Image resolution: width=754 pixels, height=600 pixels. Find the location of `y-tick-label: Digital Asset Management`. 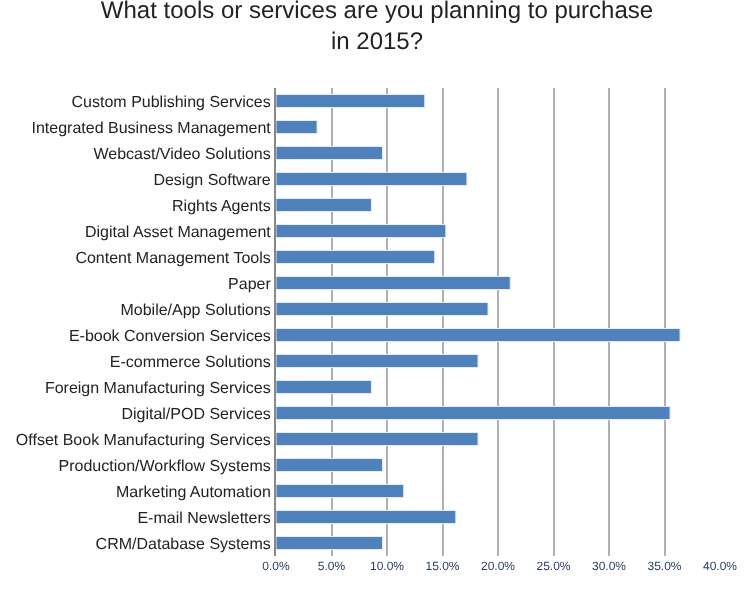

y-tick-label: Digital Asset Management is located at coordinates (178, 231).